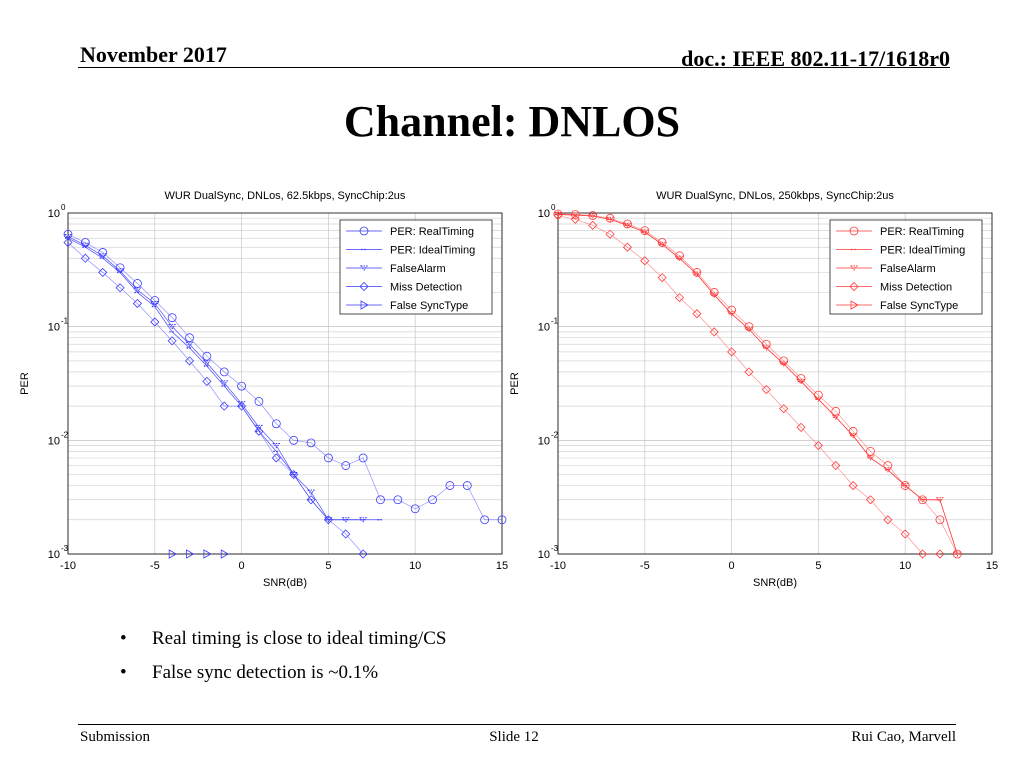  Describe the element at coordinates (512, 121) in the screenshot. I see `slide-title: Channel: DNLOS` at that location.